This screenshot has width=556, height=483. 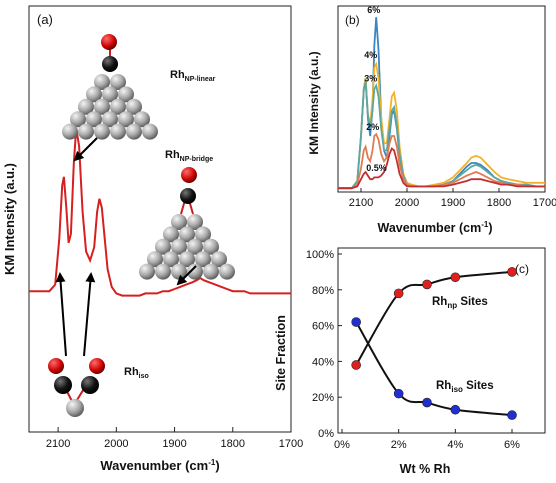 I want to click on panel-b-series, so click(x=441, y=103).